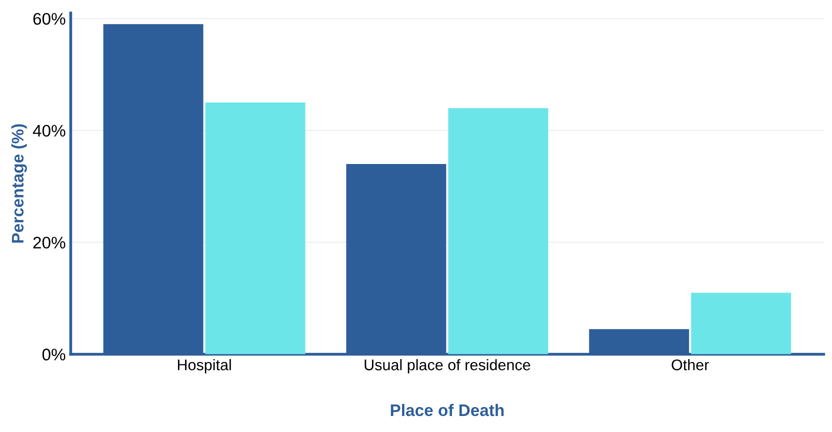 This screenshot has height=432, width=832. What do you see at coordinates (49, 18) in the screenshot?
I see `y-tick-label: 60%` at bounding box center [49, 18].